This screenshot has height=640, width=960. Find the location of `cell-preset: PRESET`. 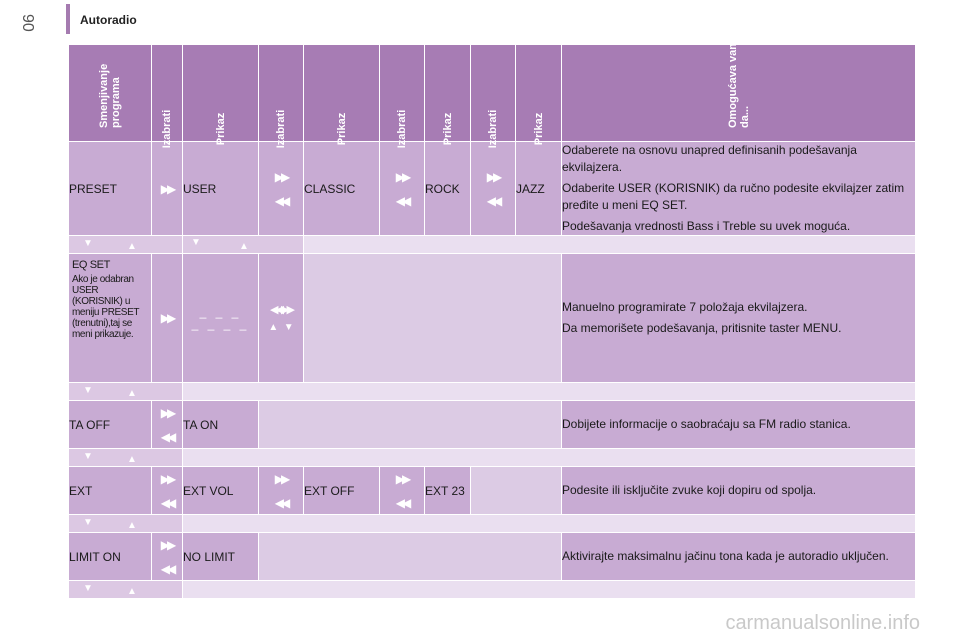

cell-preset: PRESET is located at coordinates (110, 188).